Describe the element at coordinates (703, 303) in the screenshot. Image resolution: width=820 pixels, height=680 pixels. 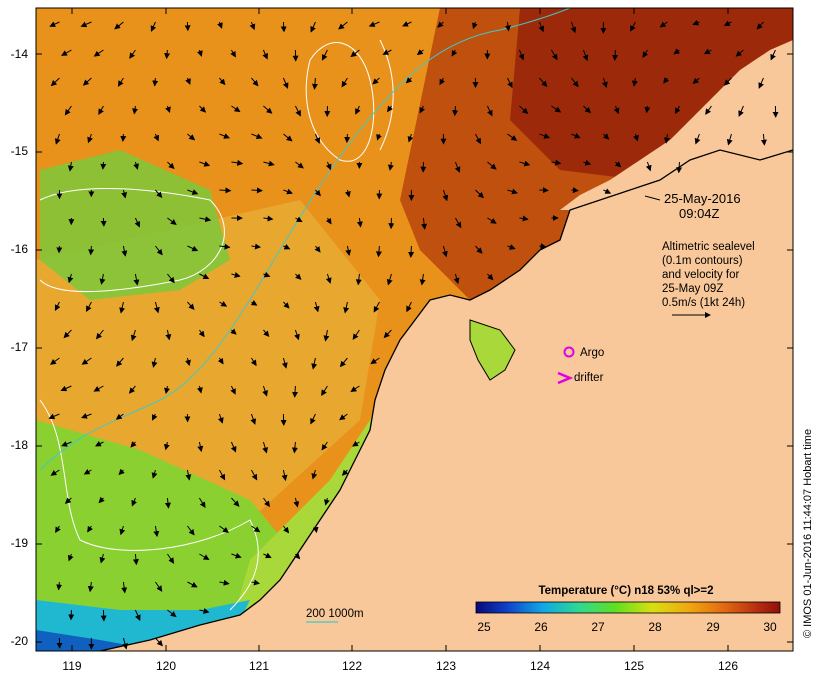
I see `legend-line: 0.5m/s (1kt 24h)` at that location.